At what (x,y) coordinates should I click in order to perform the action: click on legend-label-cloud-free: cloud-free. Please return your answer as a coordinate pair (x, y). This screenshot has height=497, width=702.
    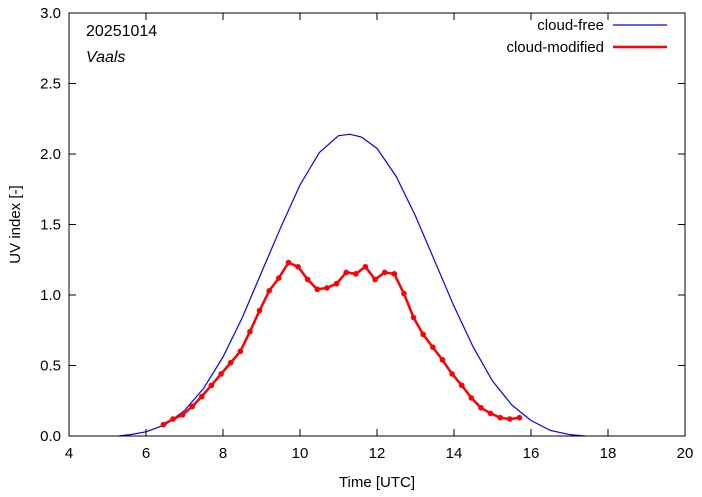
    Looking at the image, I should click on (570, 25).